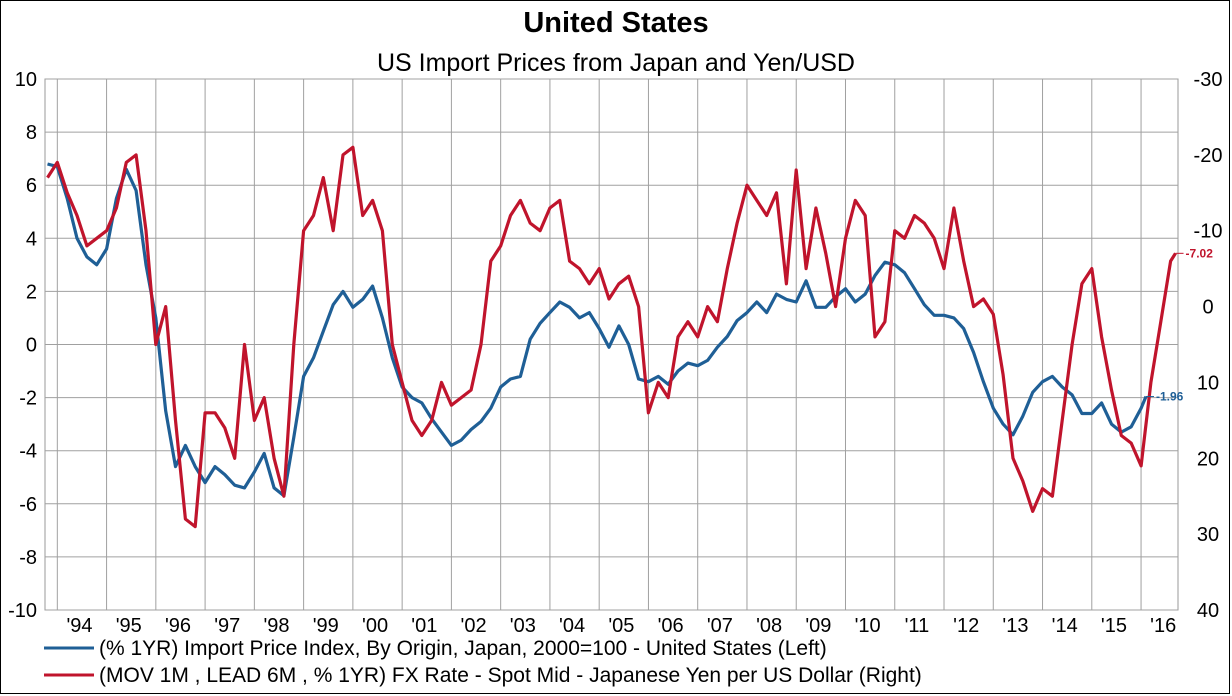 This screenshot has width=1232, height=696. What do you see at coordinates (129, 626) in the screenshot?
I see `x-tick-label: '95` at bounding box center [129, 626].